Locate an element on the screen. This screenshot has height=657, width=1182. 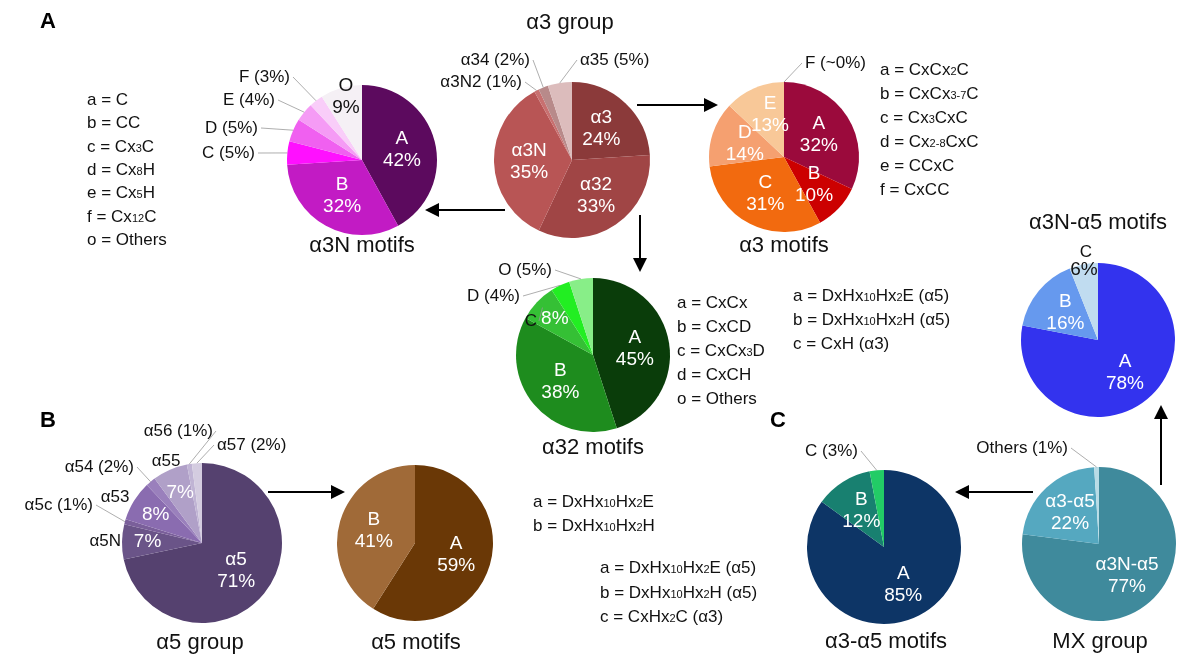
data-label: 71% is located at coordinates (236, 580).